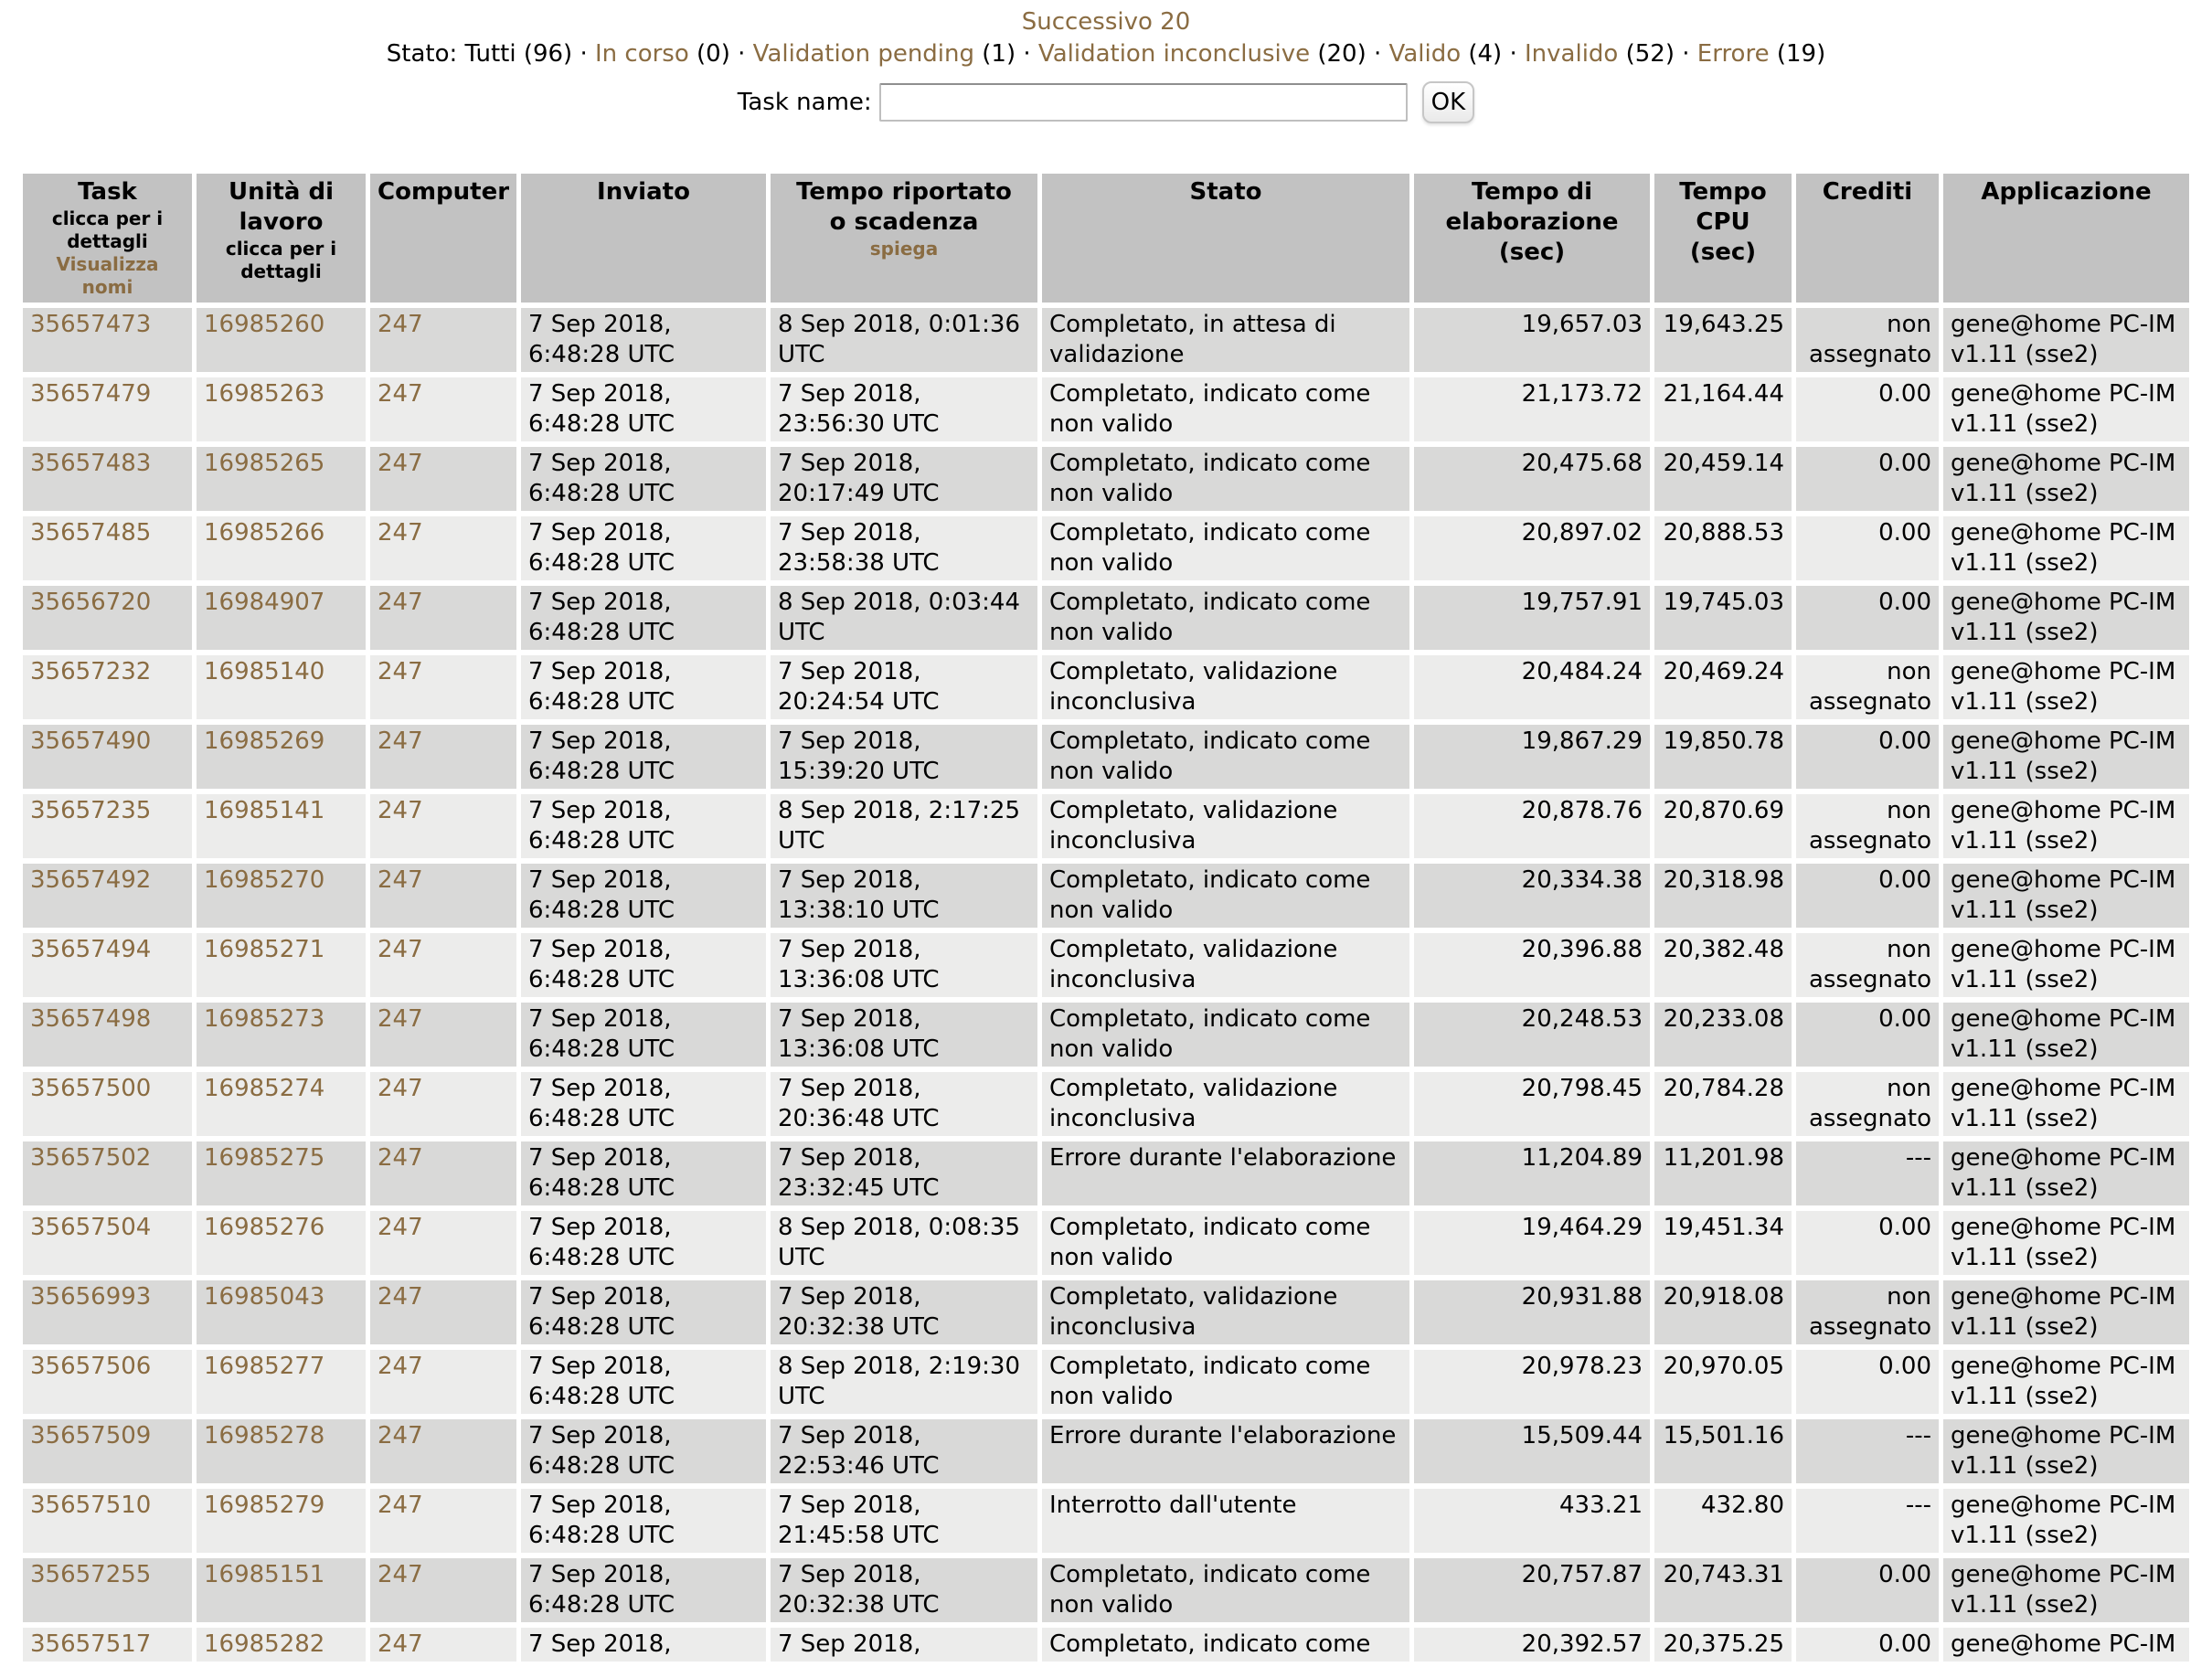  I want to click on reported-cell: 8 Sep 2018, 0:01:36 UTC, so click(904, 340).